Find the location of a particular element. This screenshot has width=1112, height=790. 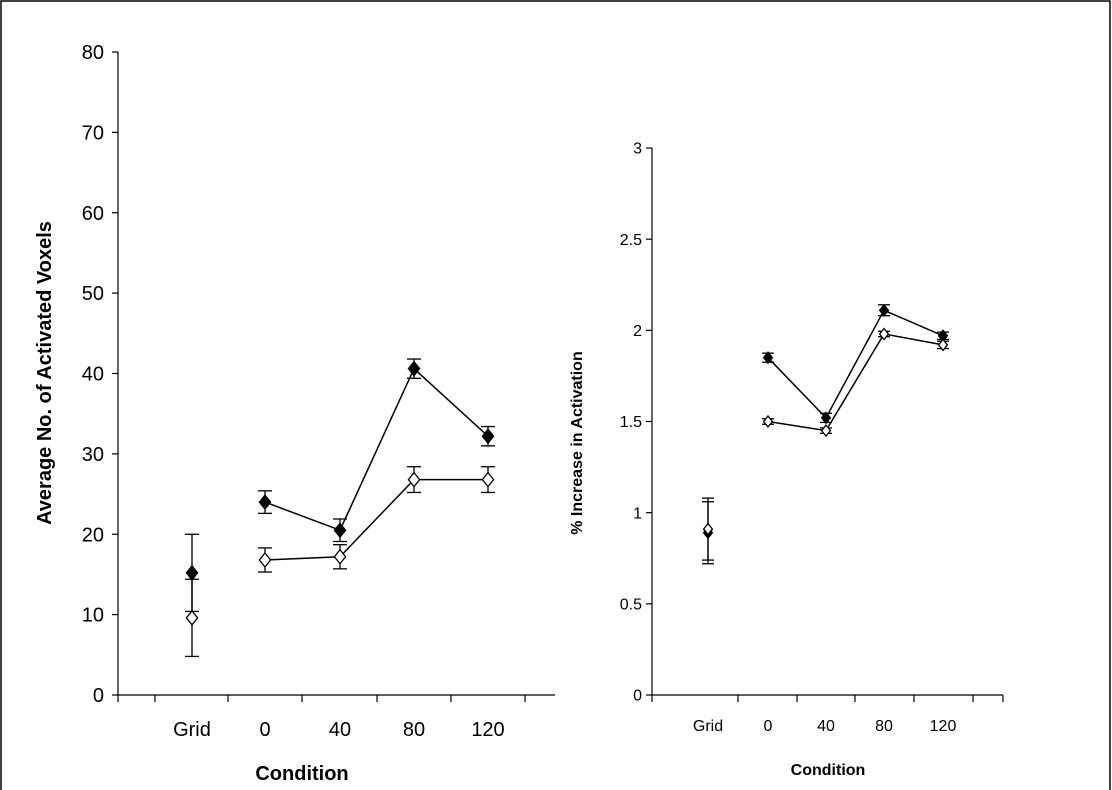

left-y-tick-label: 30 is located at coordinates (93, 455).